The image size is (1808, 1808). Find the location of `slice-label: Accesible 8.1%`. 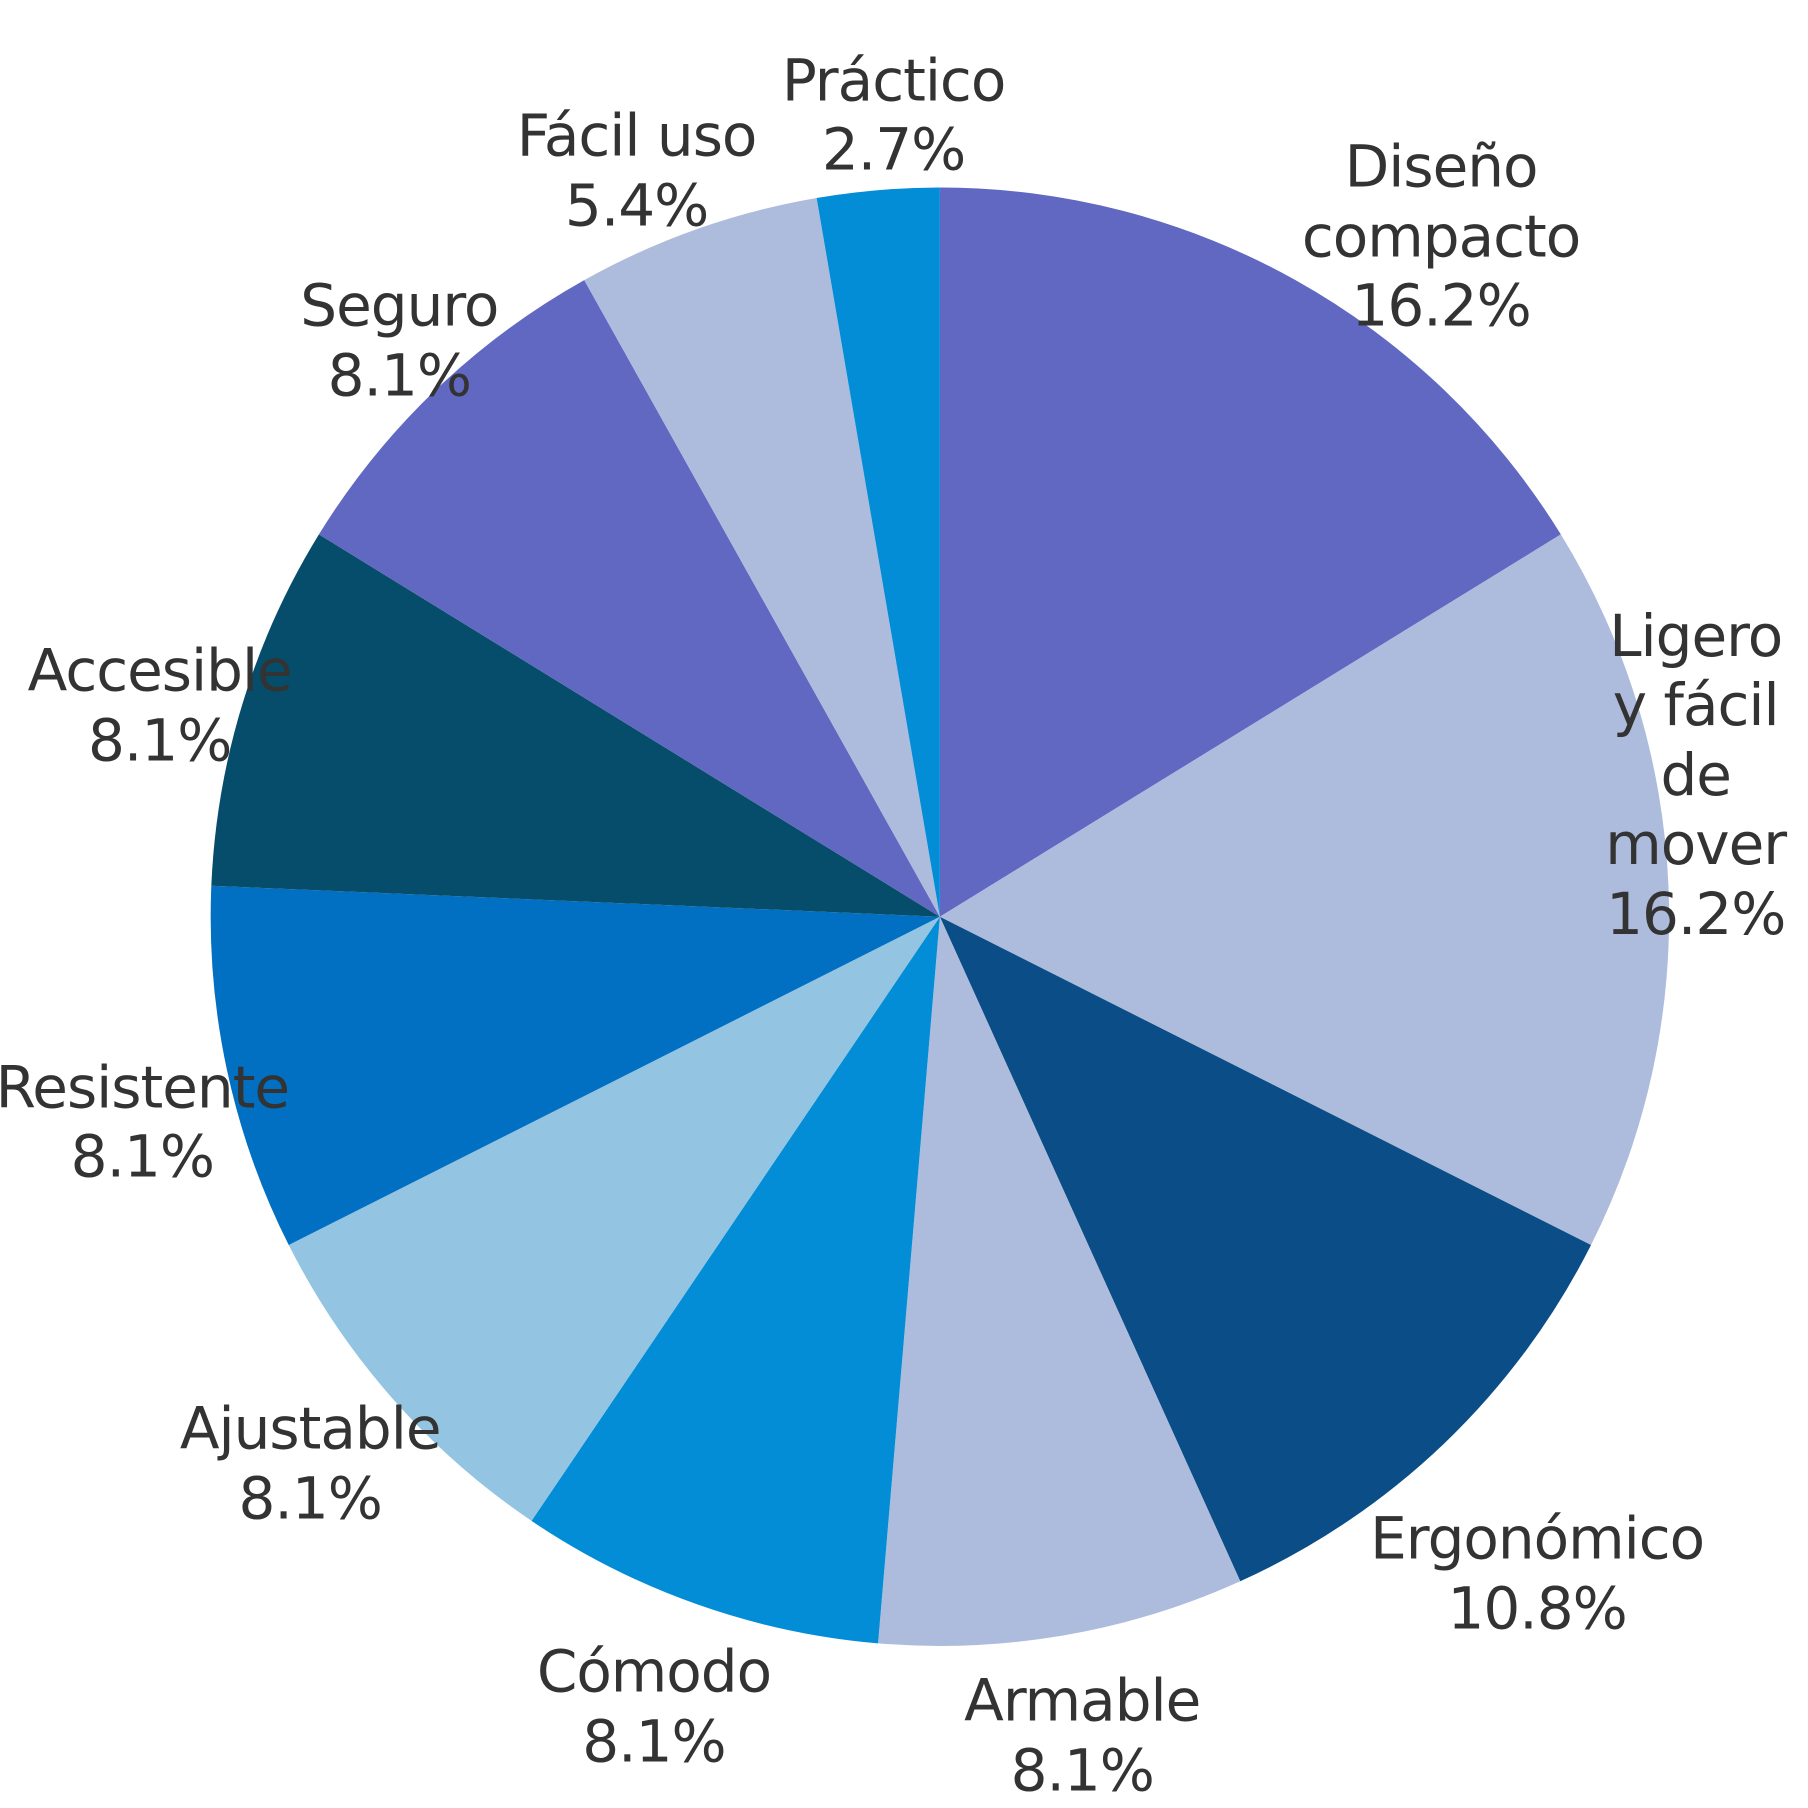

slice-label: Accesible 8.1% is located at coordinates (160, 705).